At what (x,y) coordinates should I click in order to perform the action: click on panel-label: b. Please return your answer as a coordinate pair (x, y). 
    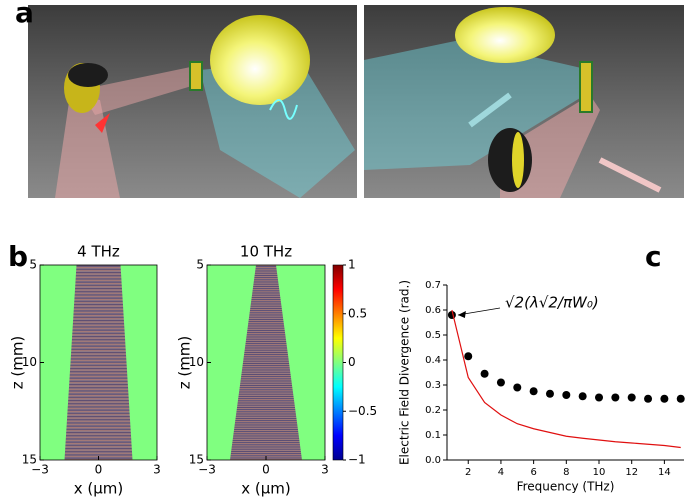
    Looking at the image, I should click on (18, 256).